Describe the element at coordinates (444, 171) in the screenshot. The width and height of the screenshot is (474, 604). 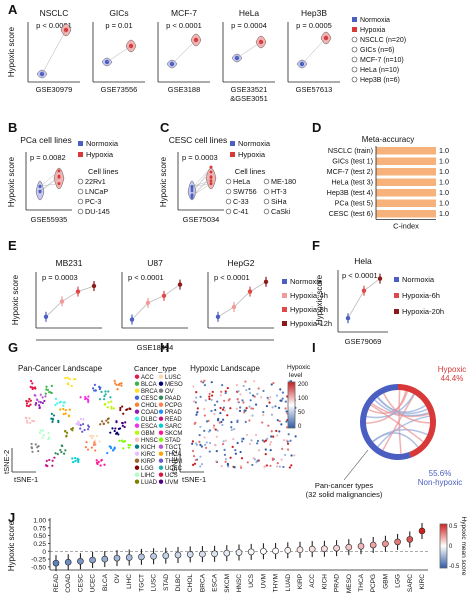
I see `panel-d-value-label-2: 1.0` at that location.